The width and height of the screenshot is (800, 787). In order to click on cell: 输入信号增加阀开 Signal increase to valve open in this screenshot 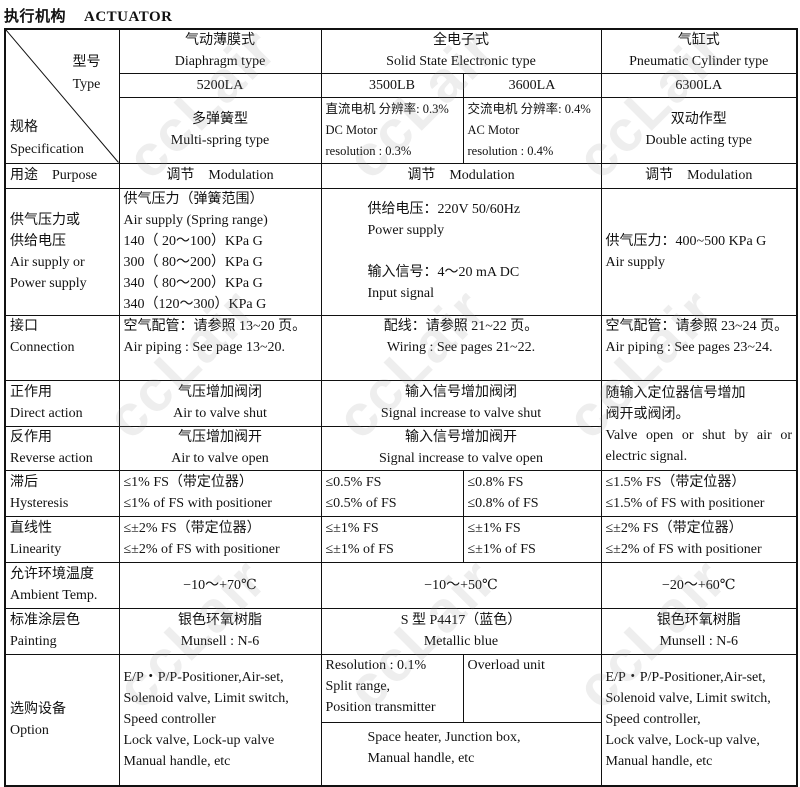, I will do `click(461, 448)`.